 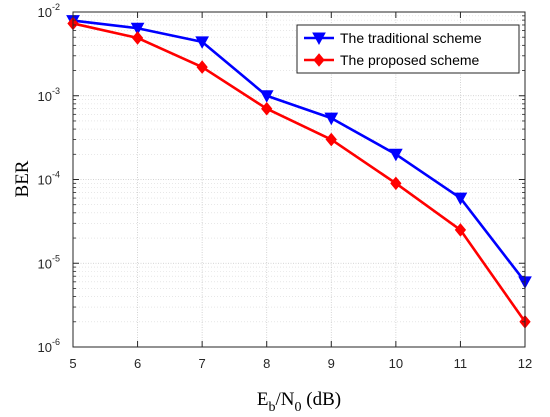 I want to click on x-tick-label: 11, so click(x=461, y=363).